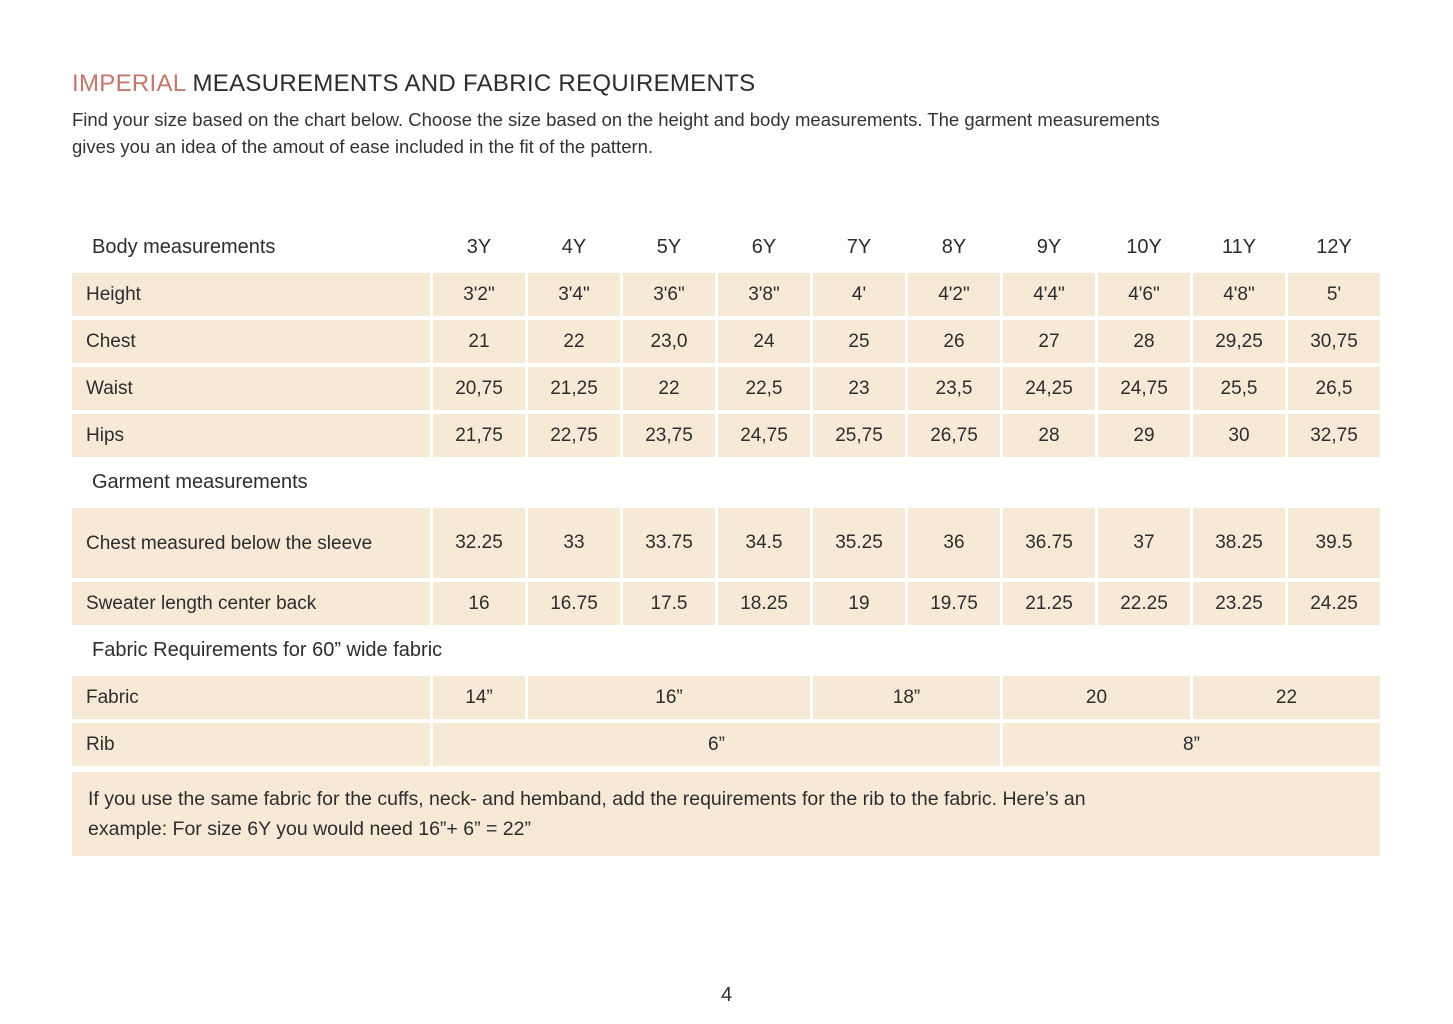 This screenshot has height=1024, width=1453. Describe the element at coordinates (574, 247) in the screenshot. I see `size-header: 4Y` at that location.